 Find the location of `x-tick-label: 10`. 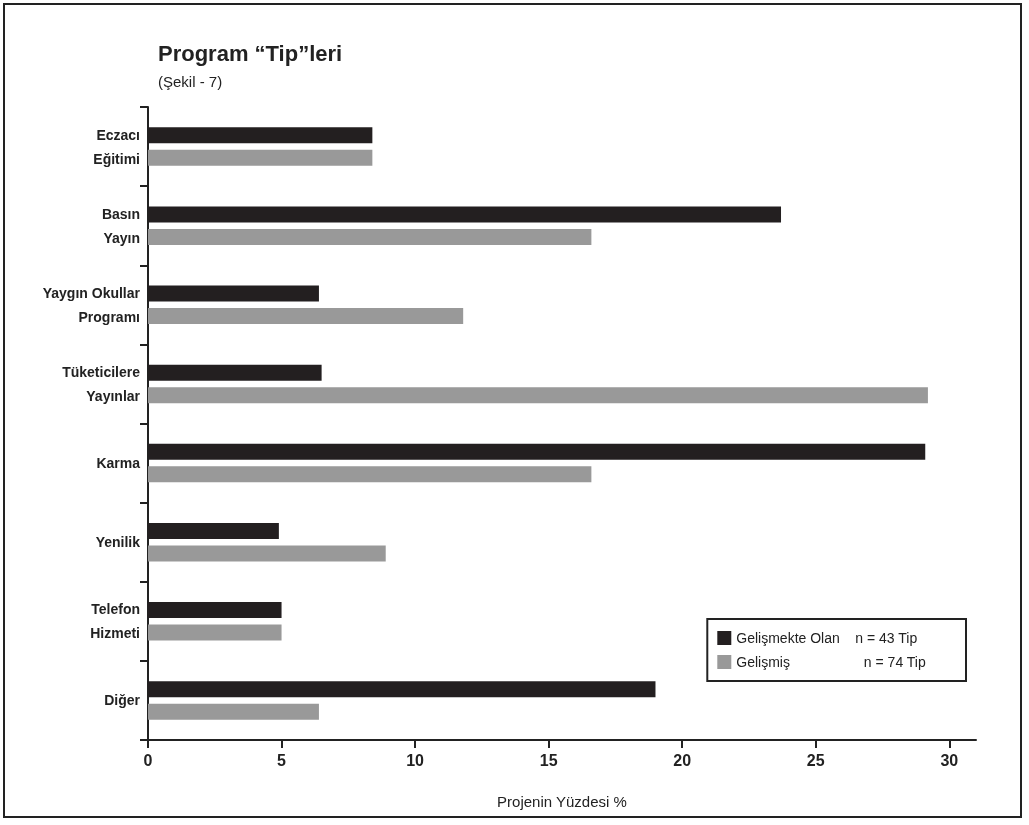

x-tick-label: 10 is located at coordinates (415, 760).